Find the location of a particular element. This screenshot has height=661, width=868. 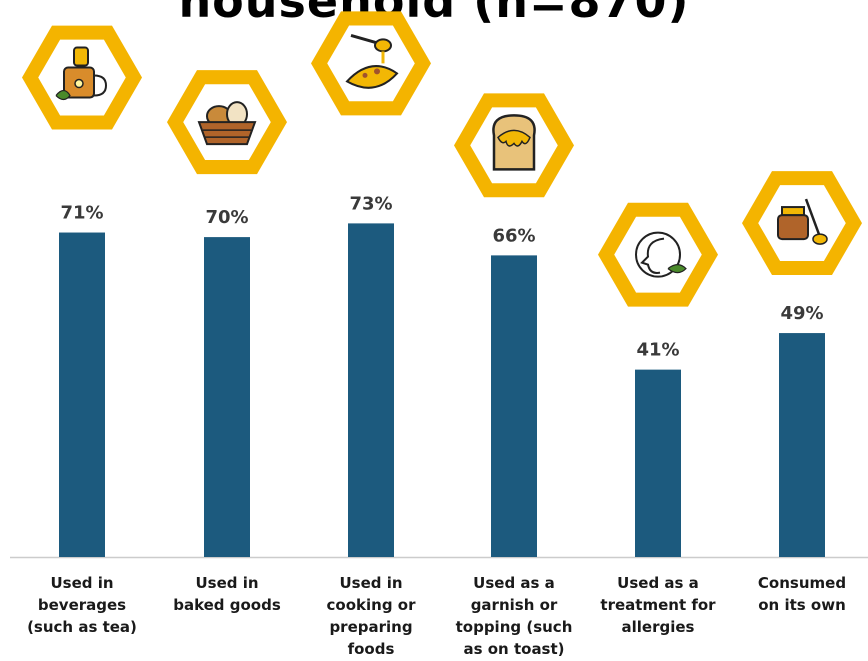

sneeze-allergy-icon is located at coordinates (658, 254).